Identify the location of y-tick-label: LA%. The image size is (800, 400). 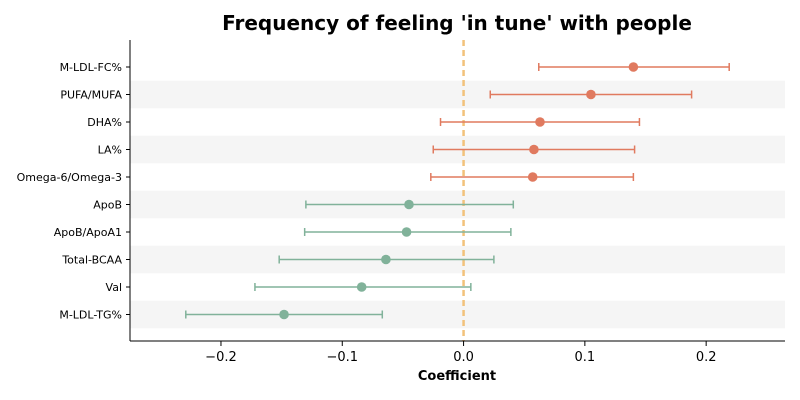
(110, 150).